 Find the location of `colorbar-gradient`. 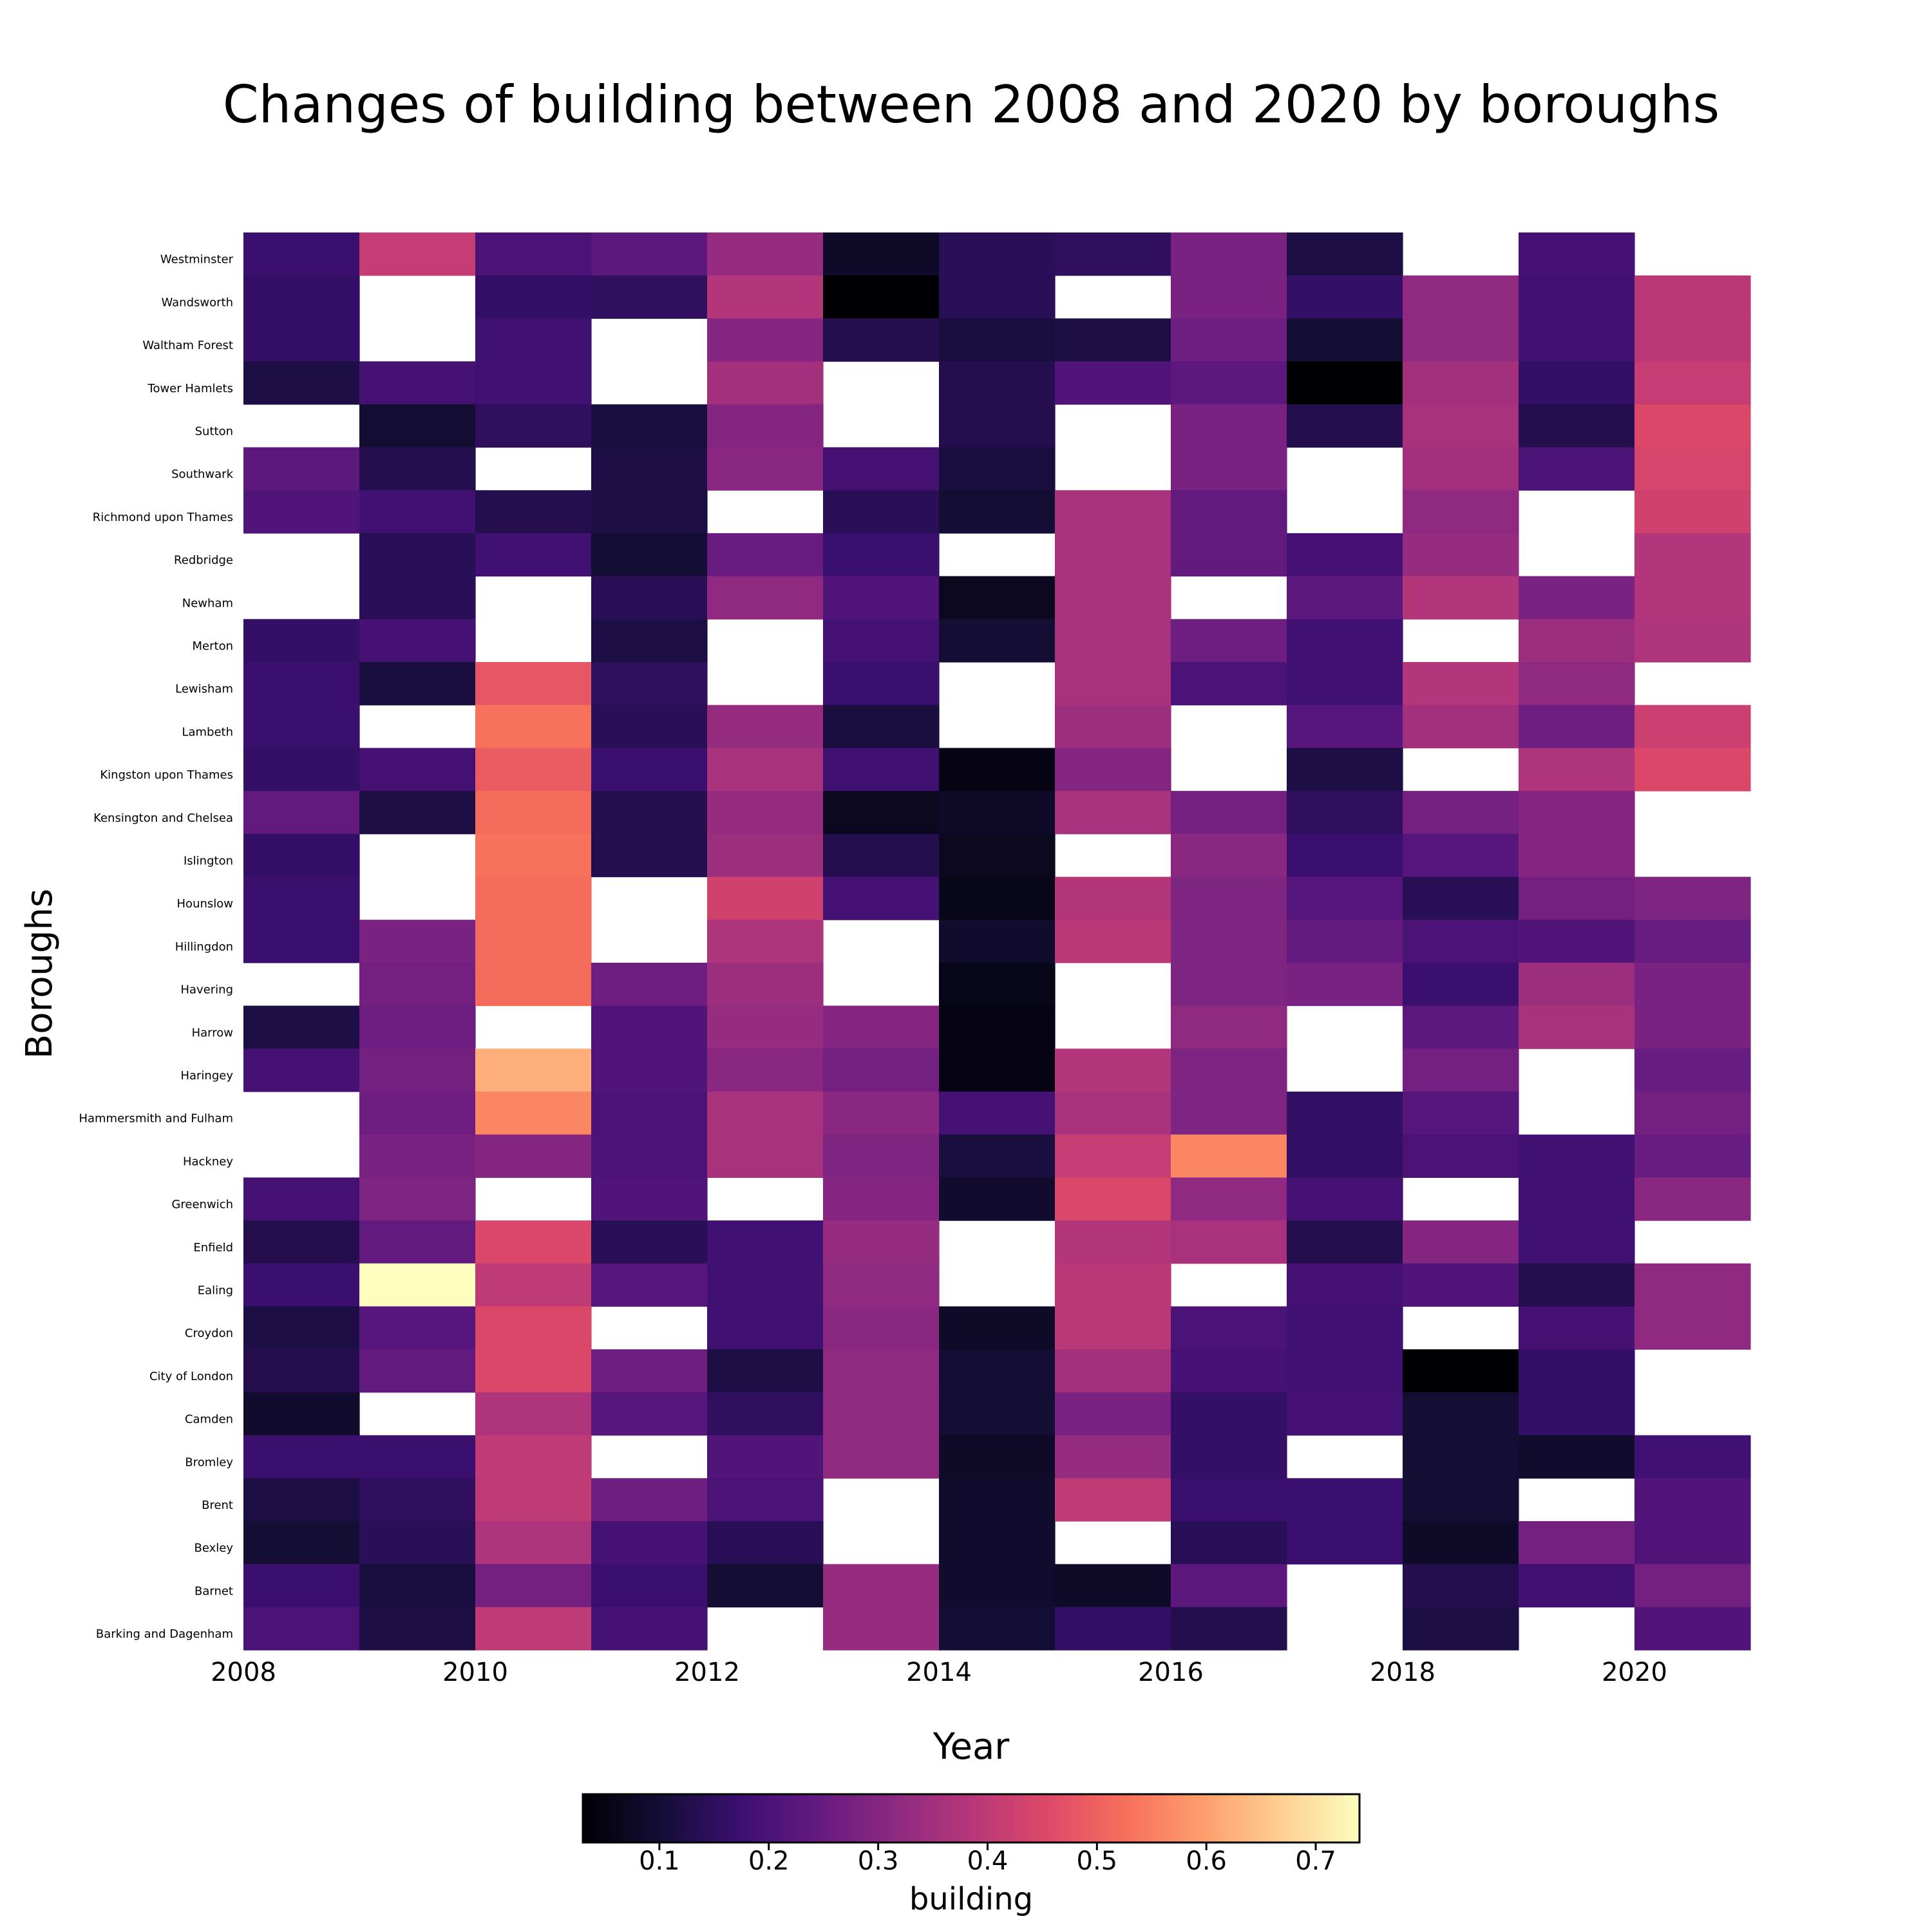

colorbar-gradient is located at coordinates (972, 1818).